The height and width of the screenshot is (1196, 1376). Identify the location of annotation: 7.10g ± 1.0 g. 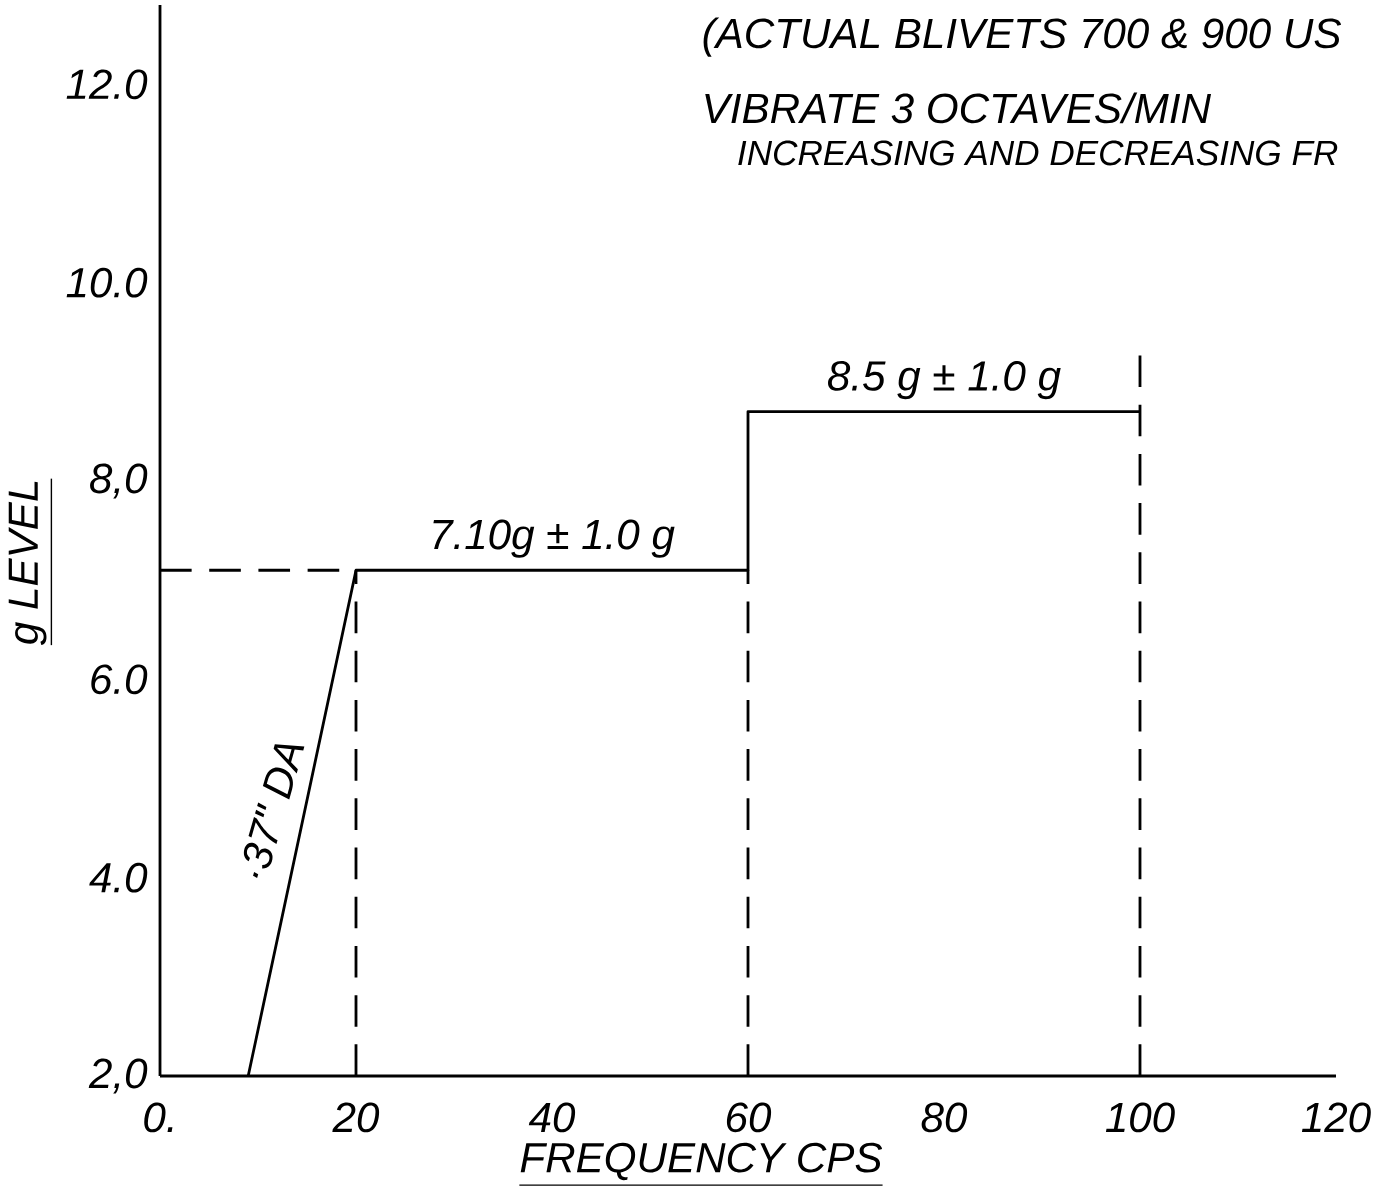
(554, 538).